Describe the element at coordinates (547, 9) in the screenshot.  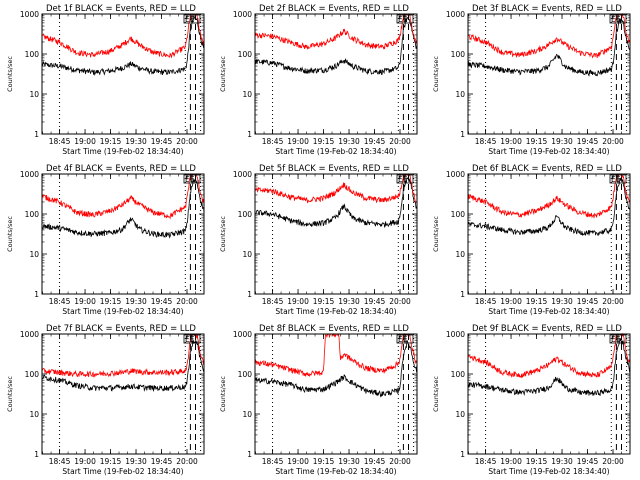
I see `panel-title: Det 3f BLACK = Events, RED = LLD` at that location.